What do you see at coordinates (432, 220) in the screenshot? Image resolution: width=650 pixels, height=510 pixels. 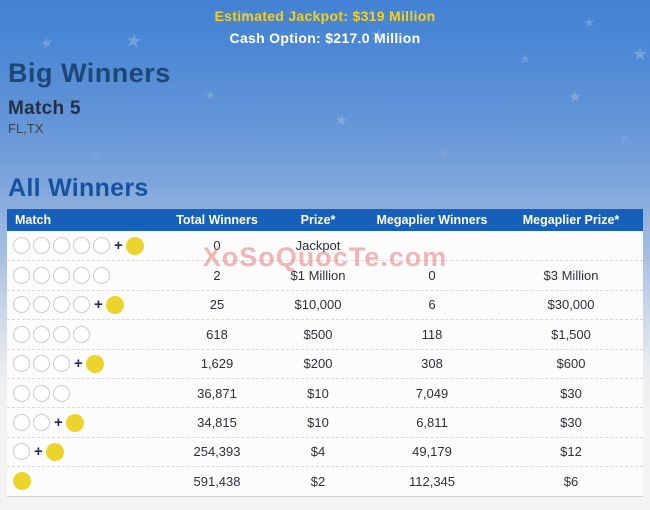 I see `column-header: Megaplier Winners` at bounding box center [432, 220].